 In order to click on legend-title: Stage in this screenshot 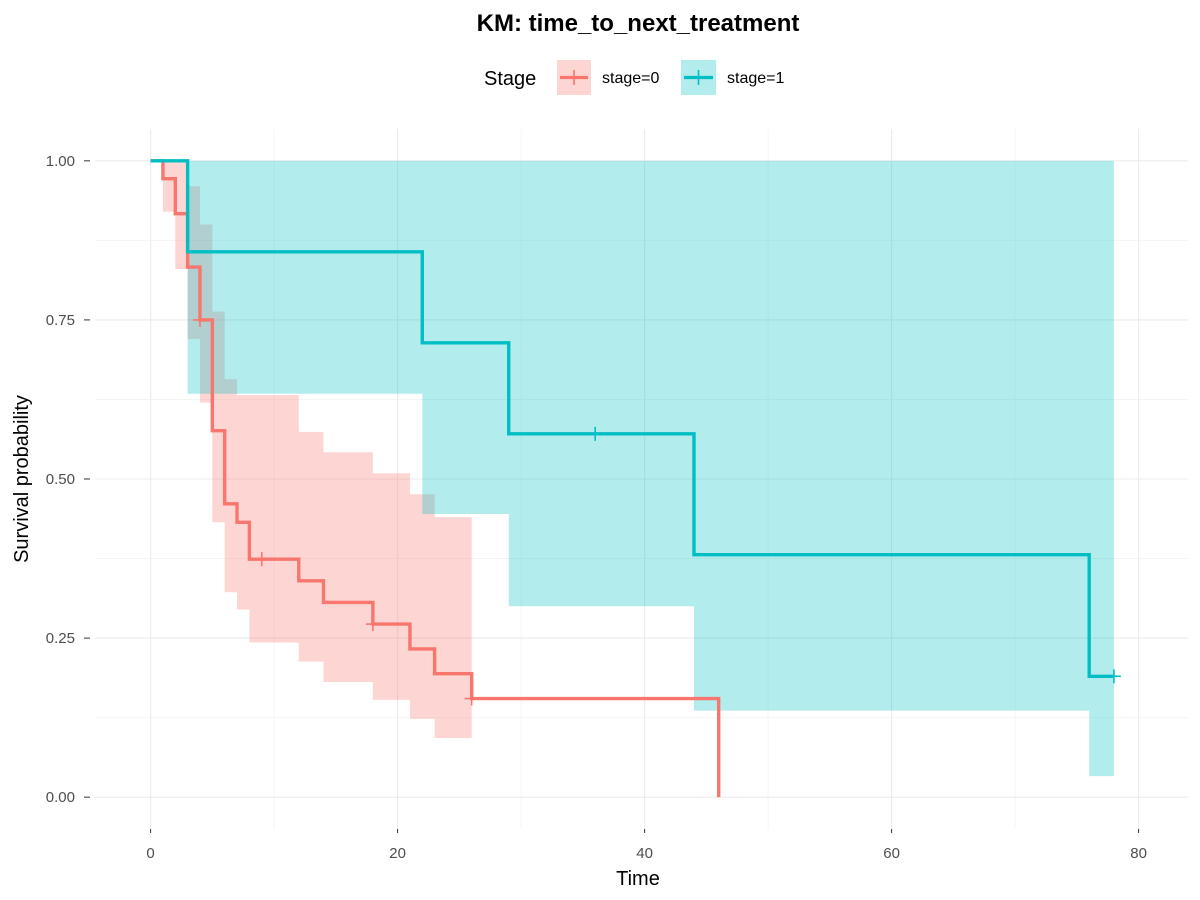, I will do `click(510, 79)`.